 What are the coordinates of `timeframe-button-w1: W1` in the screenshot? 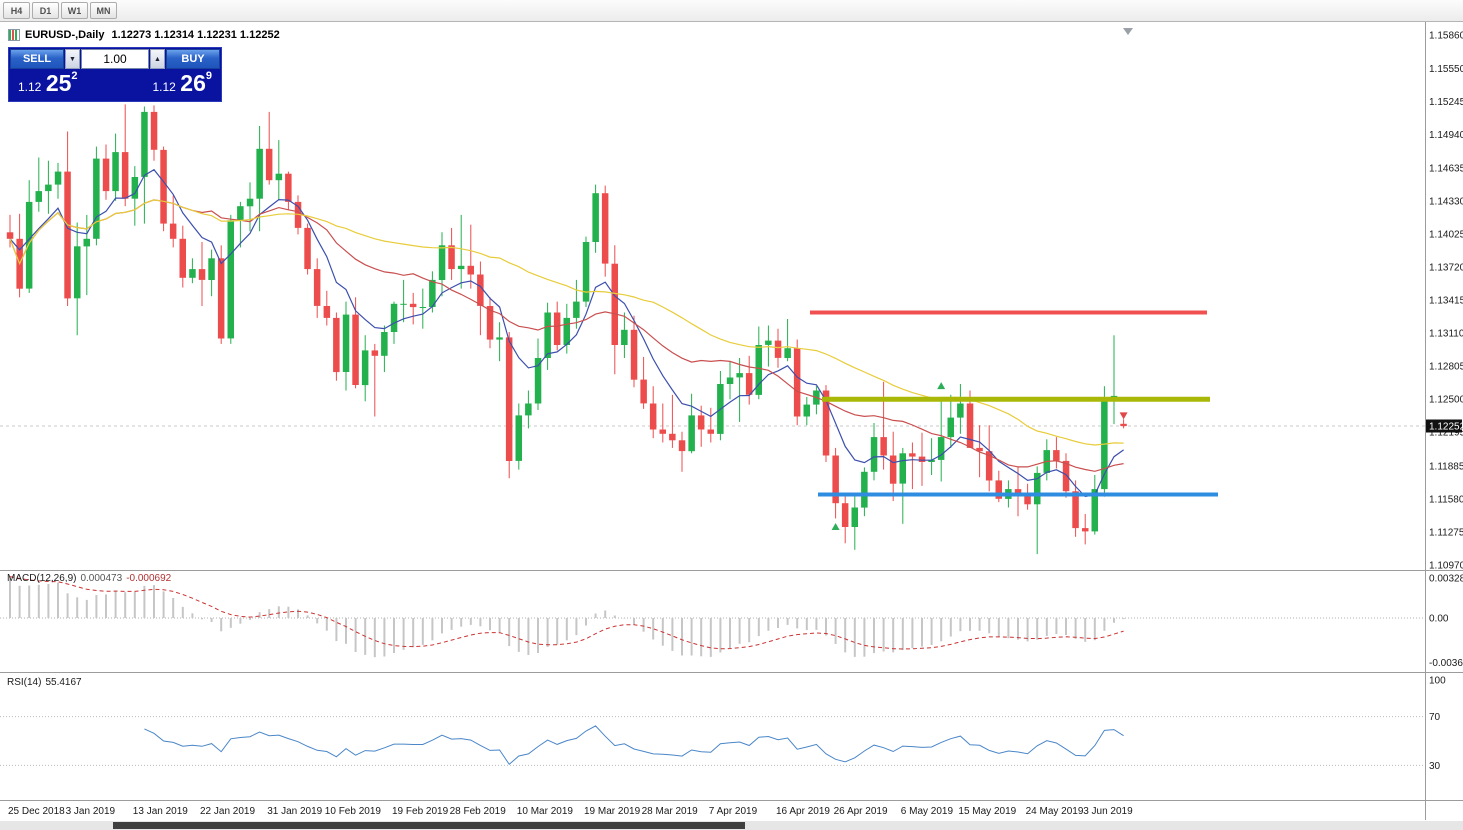 It's located at (74, 10).